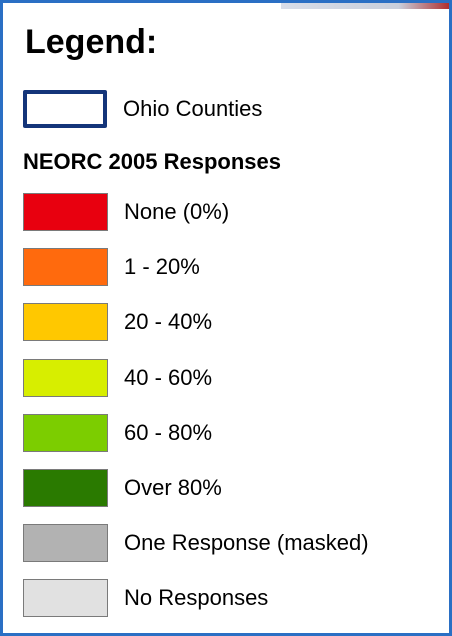  I want to click on legend-subtitle: NEORC 2005 Responses, so click(152, 161).